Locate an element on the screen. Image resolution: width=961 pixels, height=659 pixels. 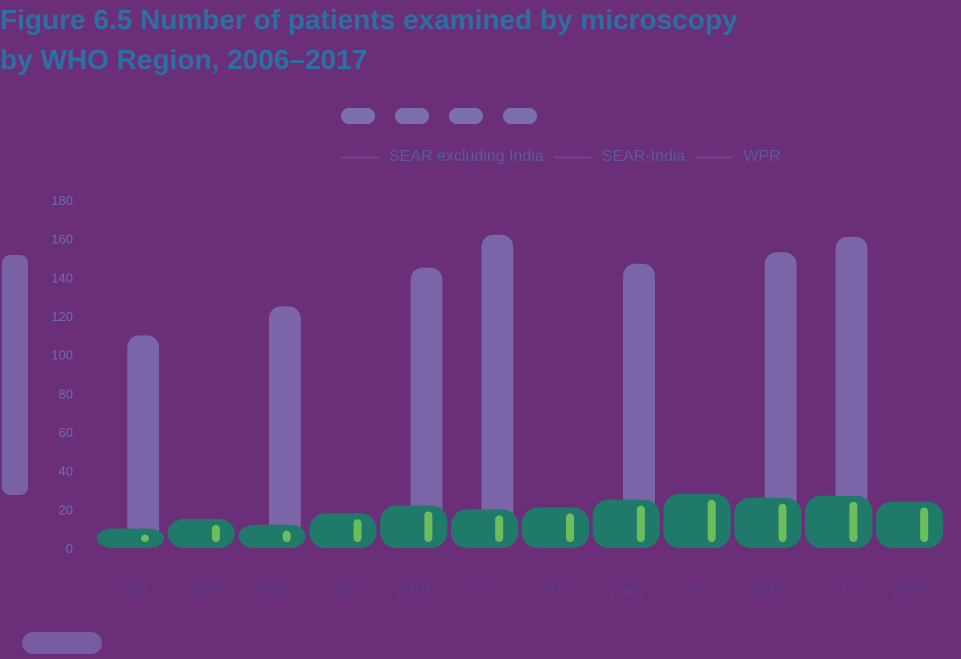
x-tick-label: 2017 is located at coordinates (909, 591).